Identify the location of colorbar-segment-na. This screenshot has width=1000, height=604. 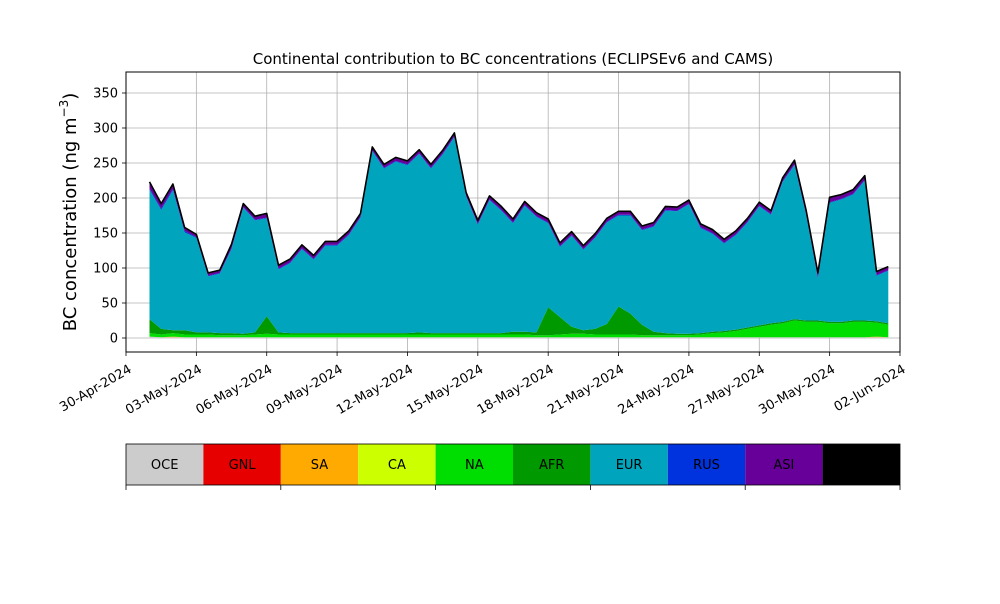
(474, 464).